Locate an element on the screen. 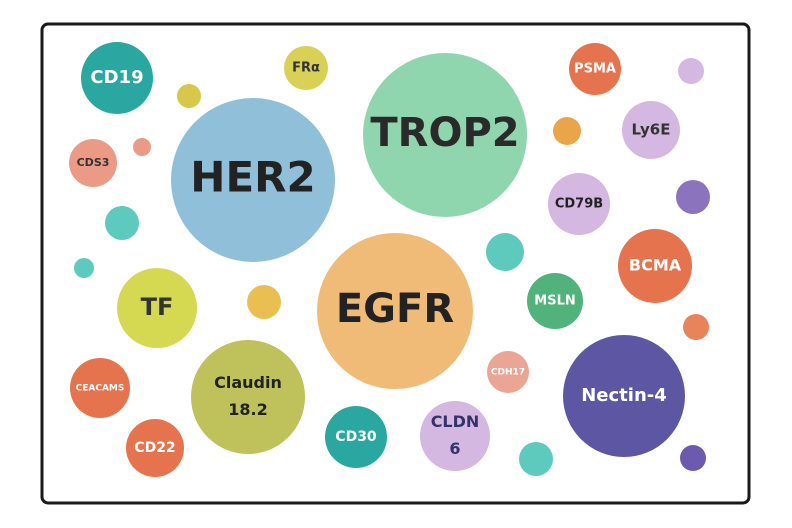  bubble-label: CD30 is located at coordinates (356, 437).